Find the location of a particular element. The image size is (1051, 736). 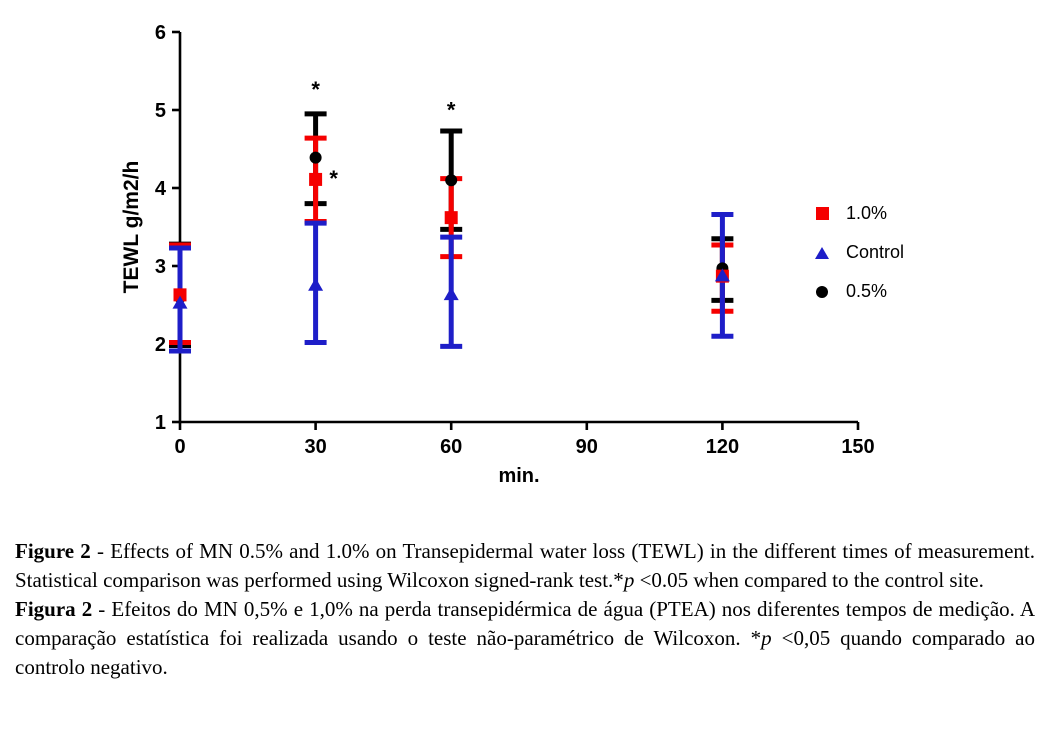

circle-marker-glyph is located at coordinates (822, 291).